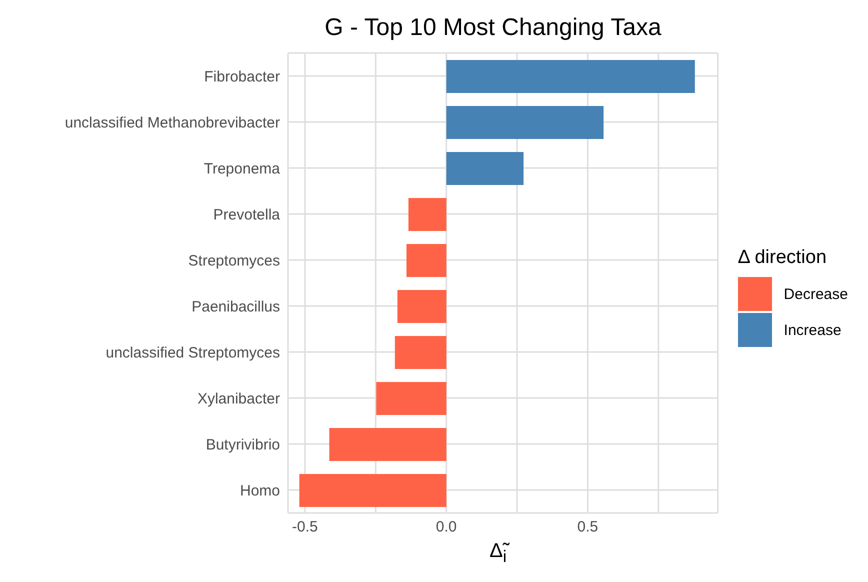  I want to click on x-tick-label: 0.0, so click(446, 527).